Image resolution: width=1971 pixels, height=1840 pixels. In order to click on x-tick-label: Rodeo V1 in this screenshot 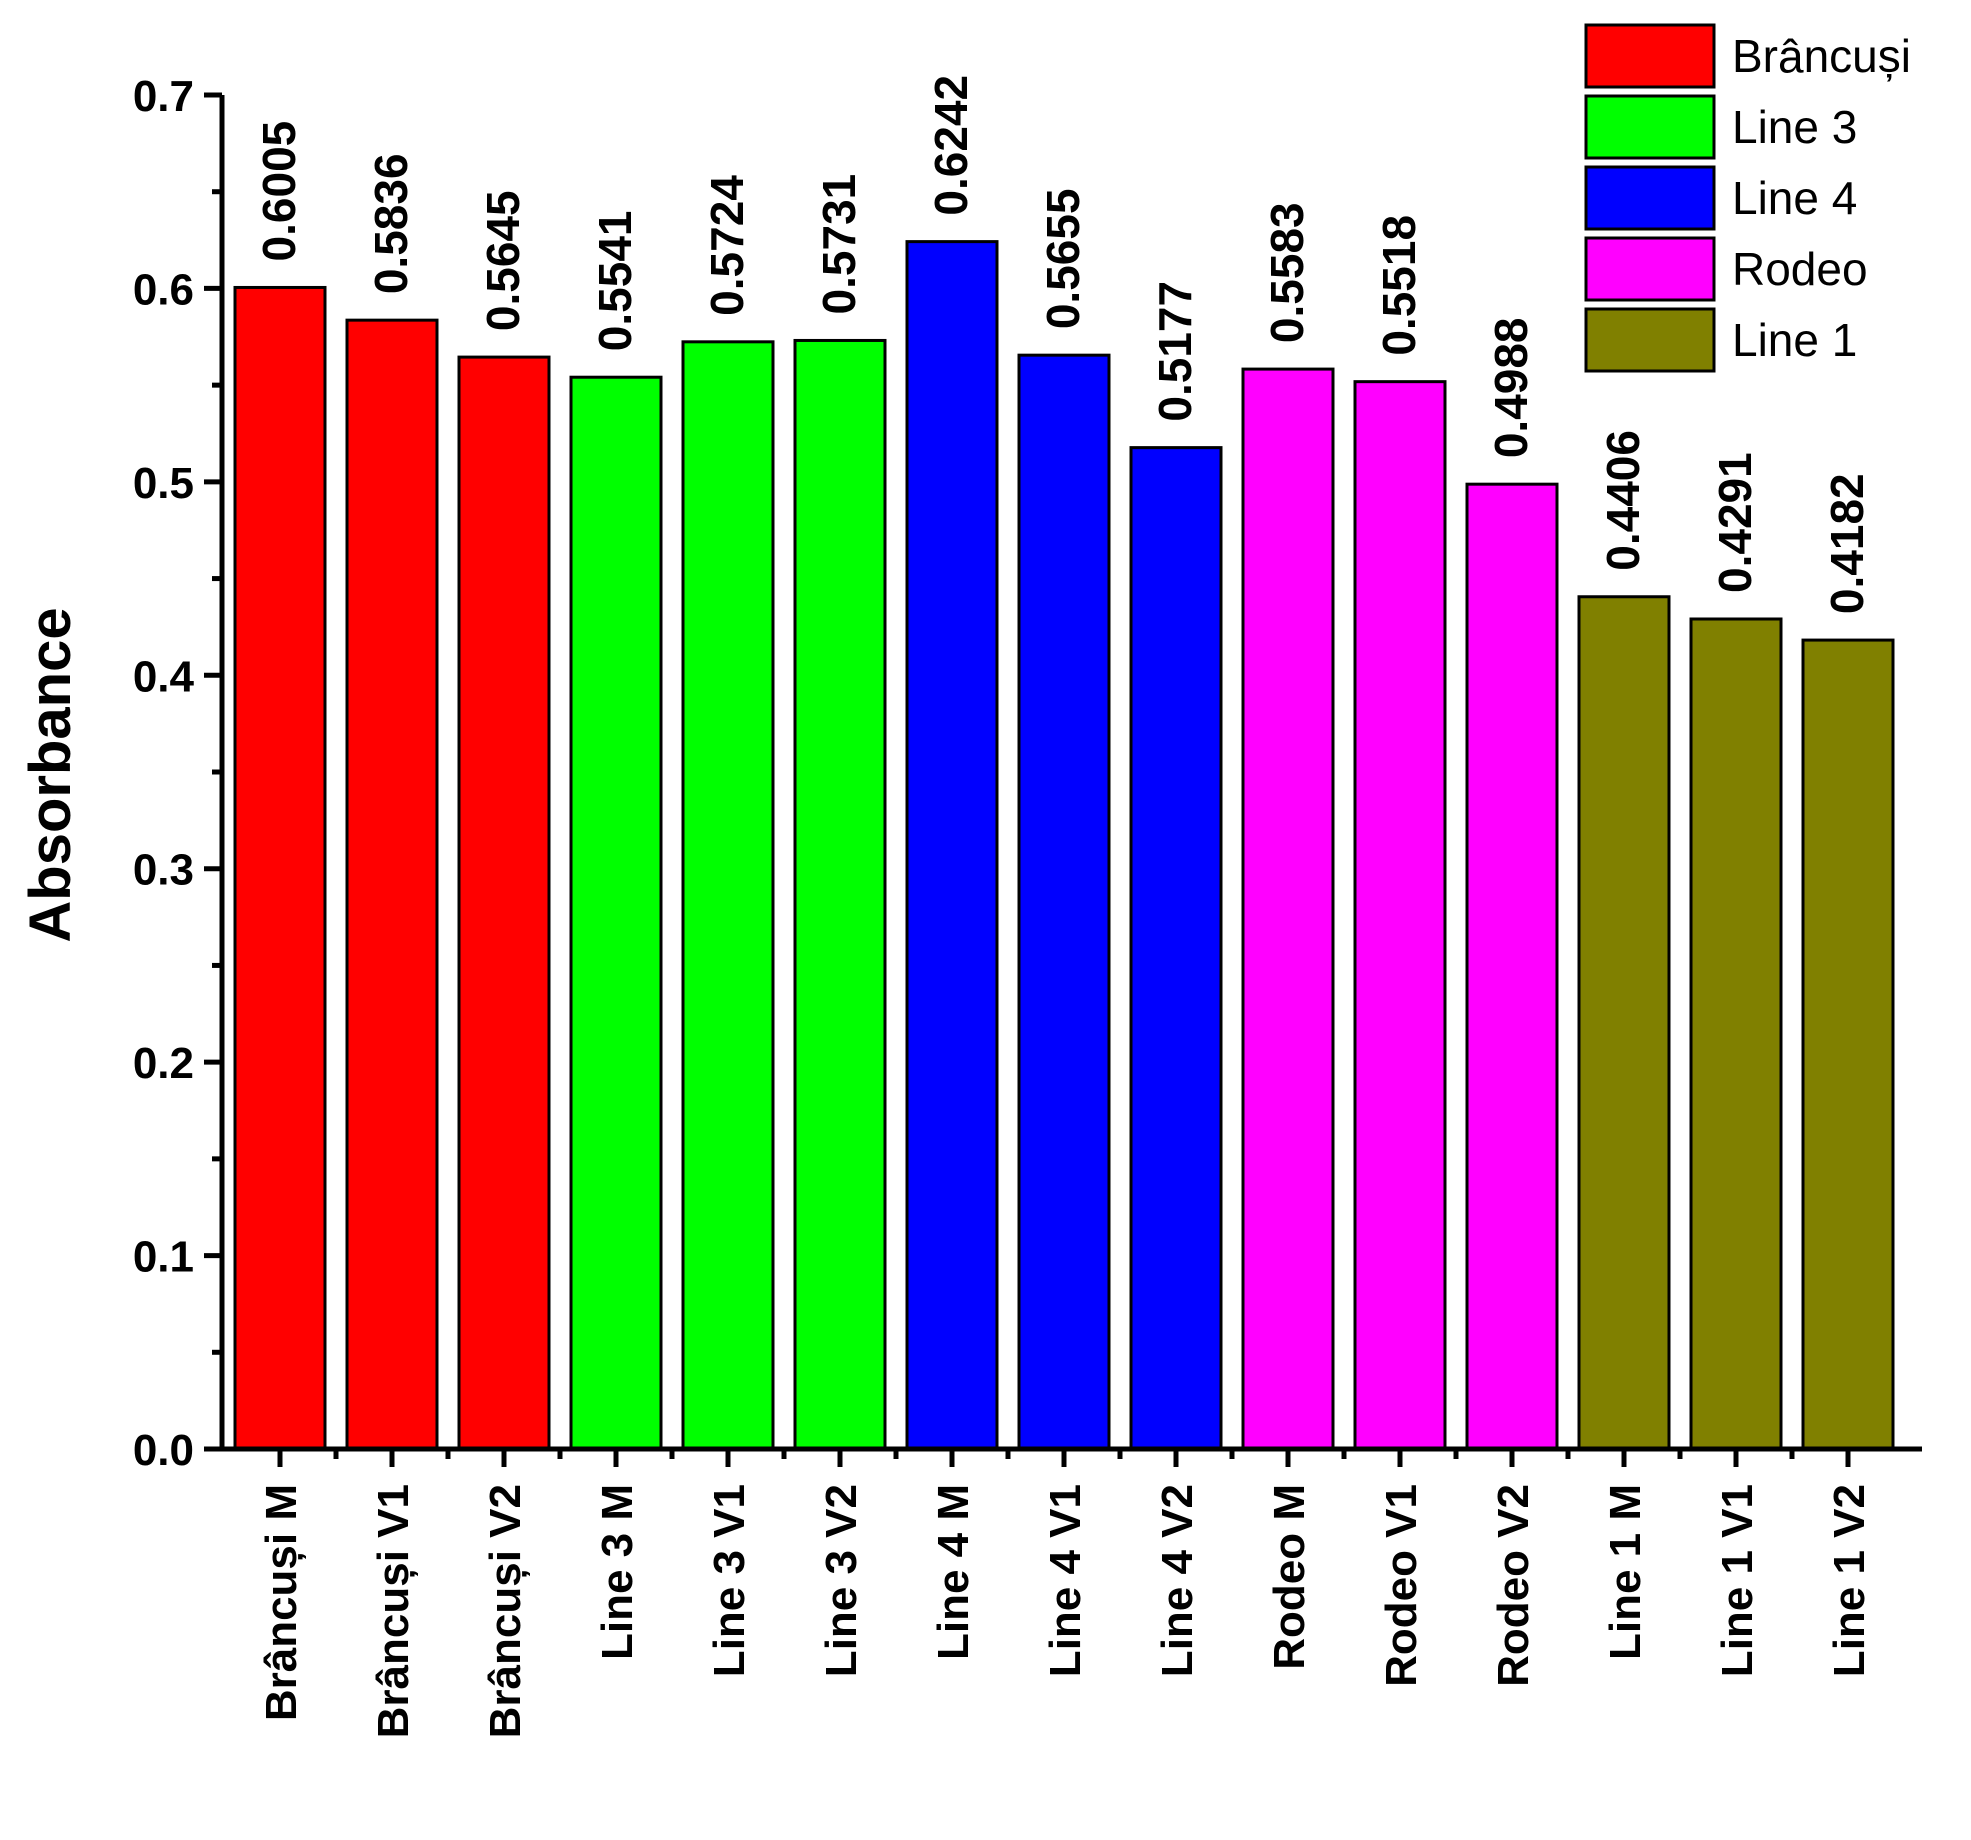, I will do `click(1401, 1585)`.